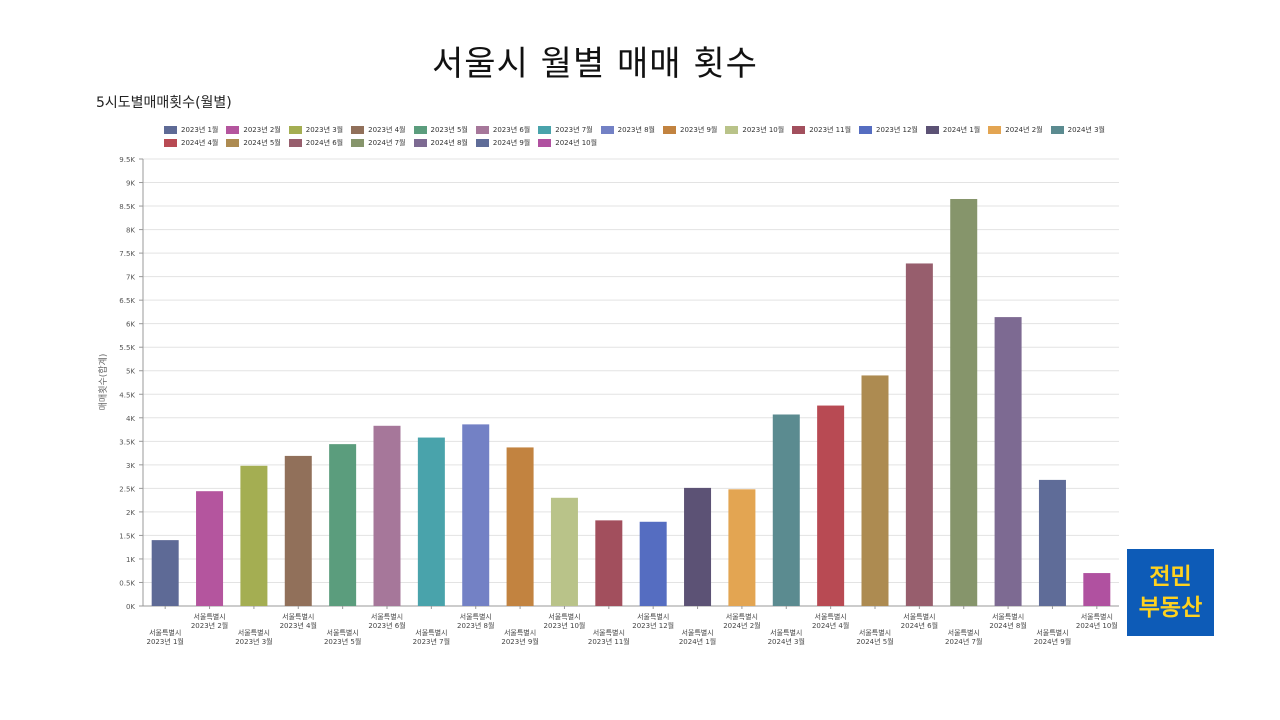 Image resolution: width=1280 pixels, height=720 pixels. I want to click on legend-item: 2024년 7월, so click(378, 142).